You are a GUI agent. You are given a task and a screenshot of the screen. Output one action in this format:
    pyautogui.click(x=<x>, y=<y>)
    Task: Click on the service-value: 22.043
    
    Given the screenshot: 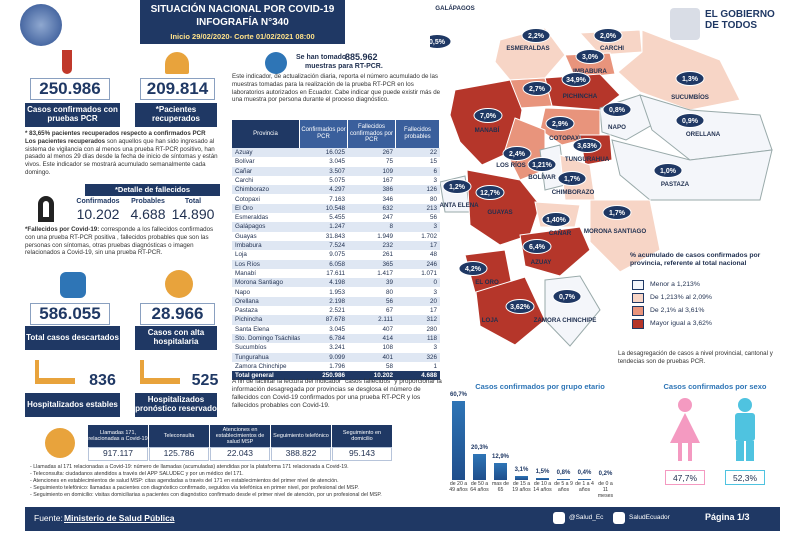 What is the action you would take?
    pyautogui.click(x=240, y=454)
    